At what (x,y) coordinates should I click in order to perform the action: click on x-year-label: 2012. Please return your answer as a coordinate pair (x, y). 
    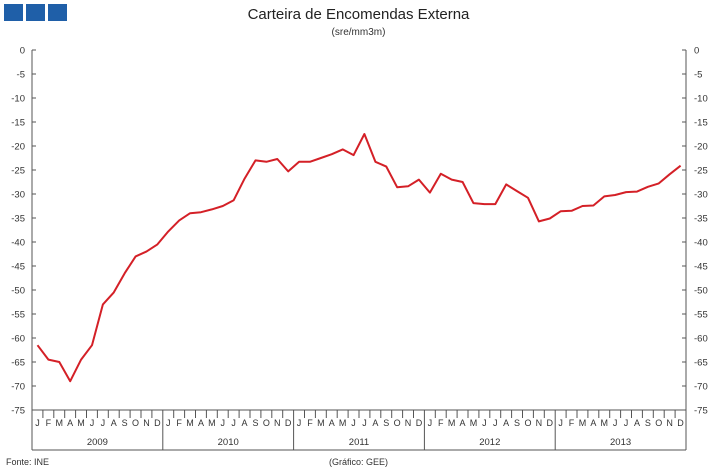
    Looking at the image, I should click on (489, 442).